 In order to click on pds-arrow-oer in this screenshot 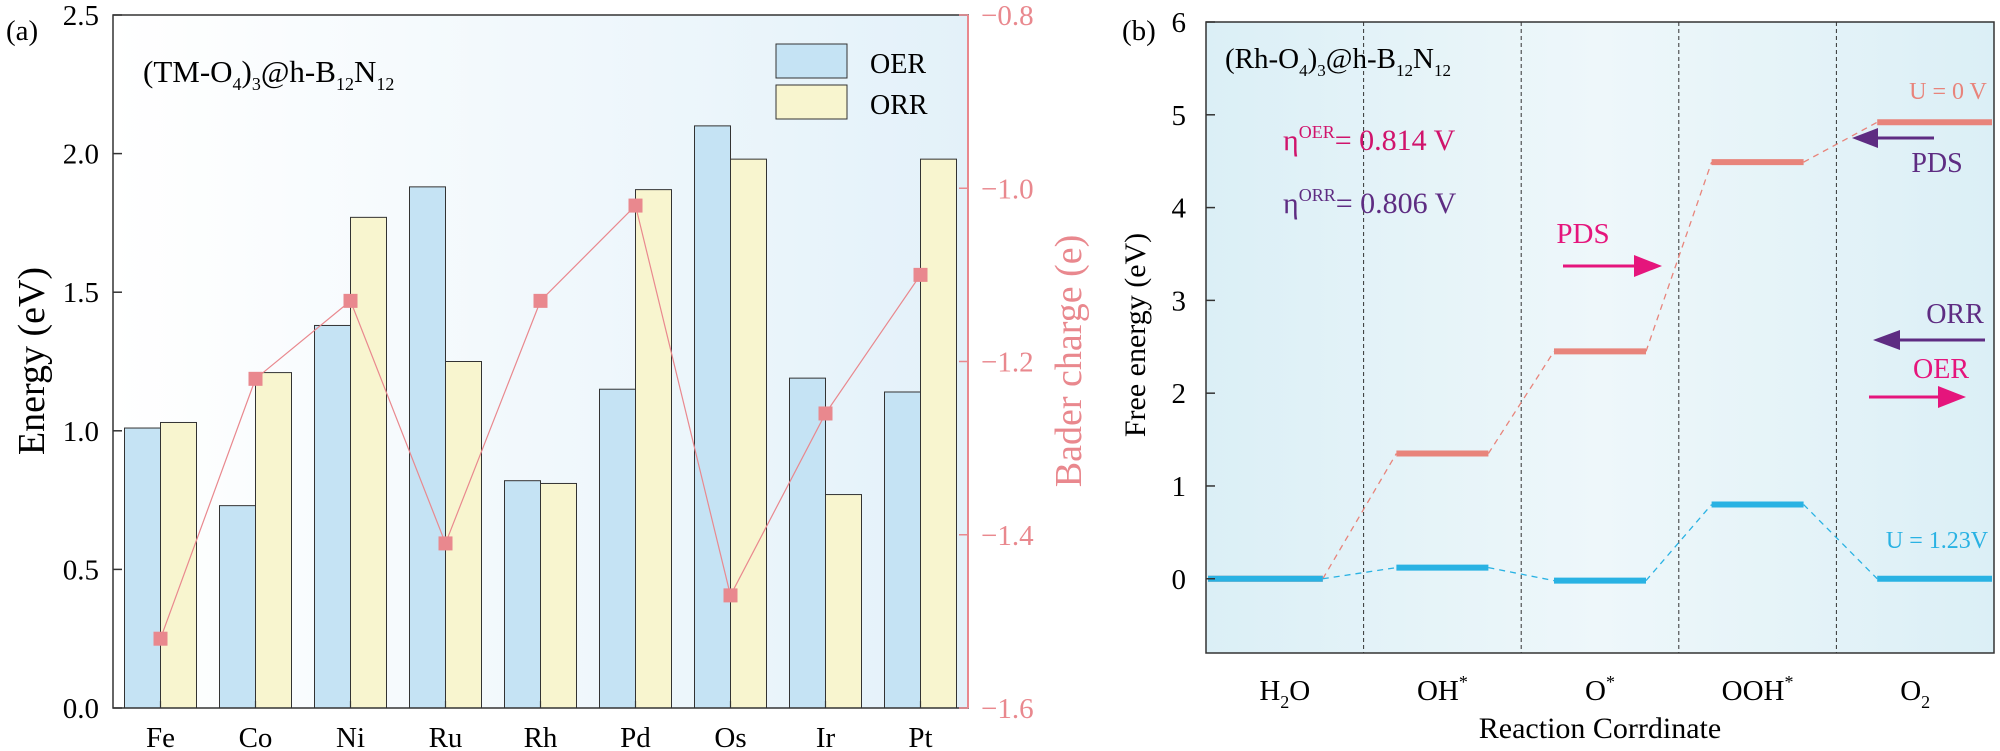, I will do `click(1612, 266)`.